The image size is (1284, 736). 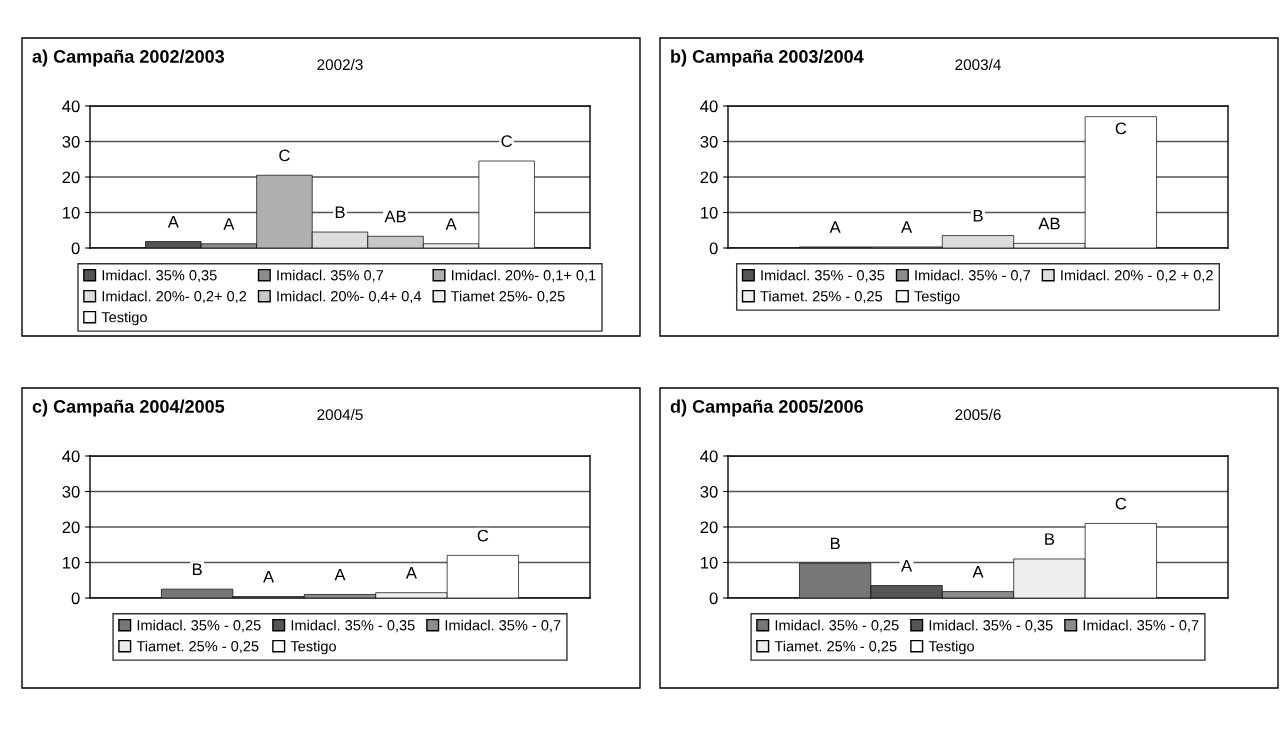 What do you see at coordinates (128, 408) in the screenshot?
I see `chart-title: c) Campaña 2004/2005` at bounding box center [128, 408].